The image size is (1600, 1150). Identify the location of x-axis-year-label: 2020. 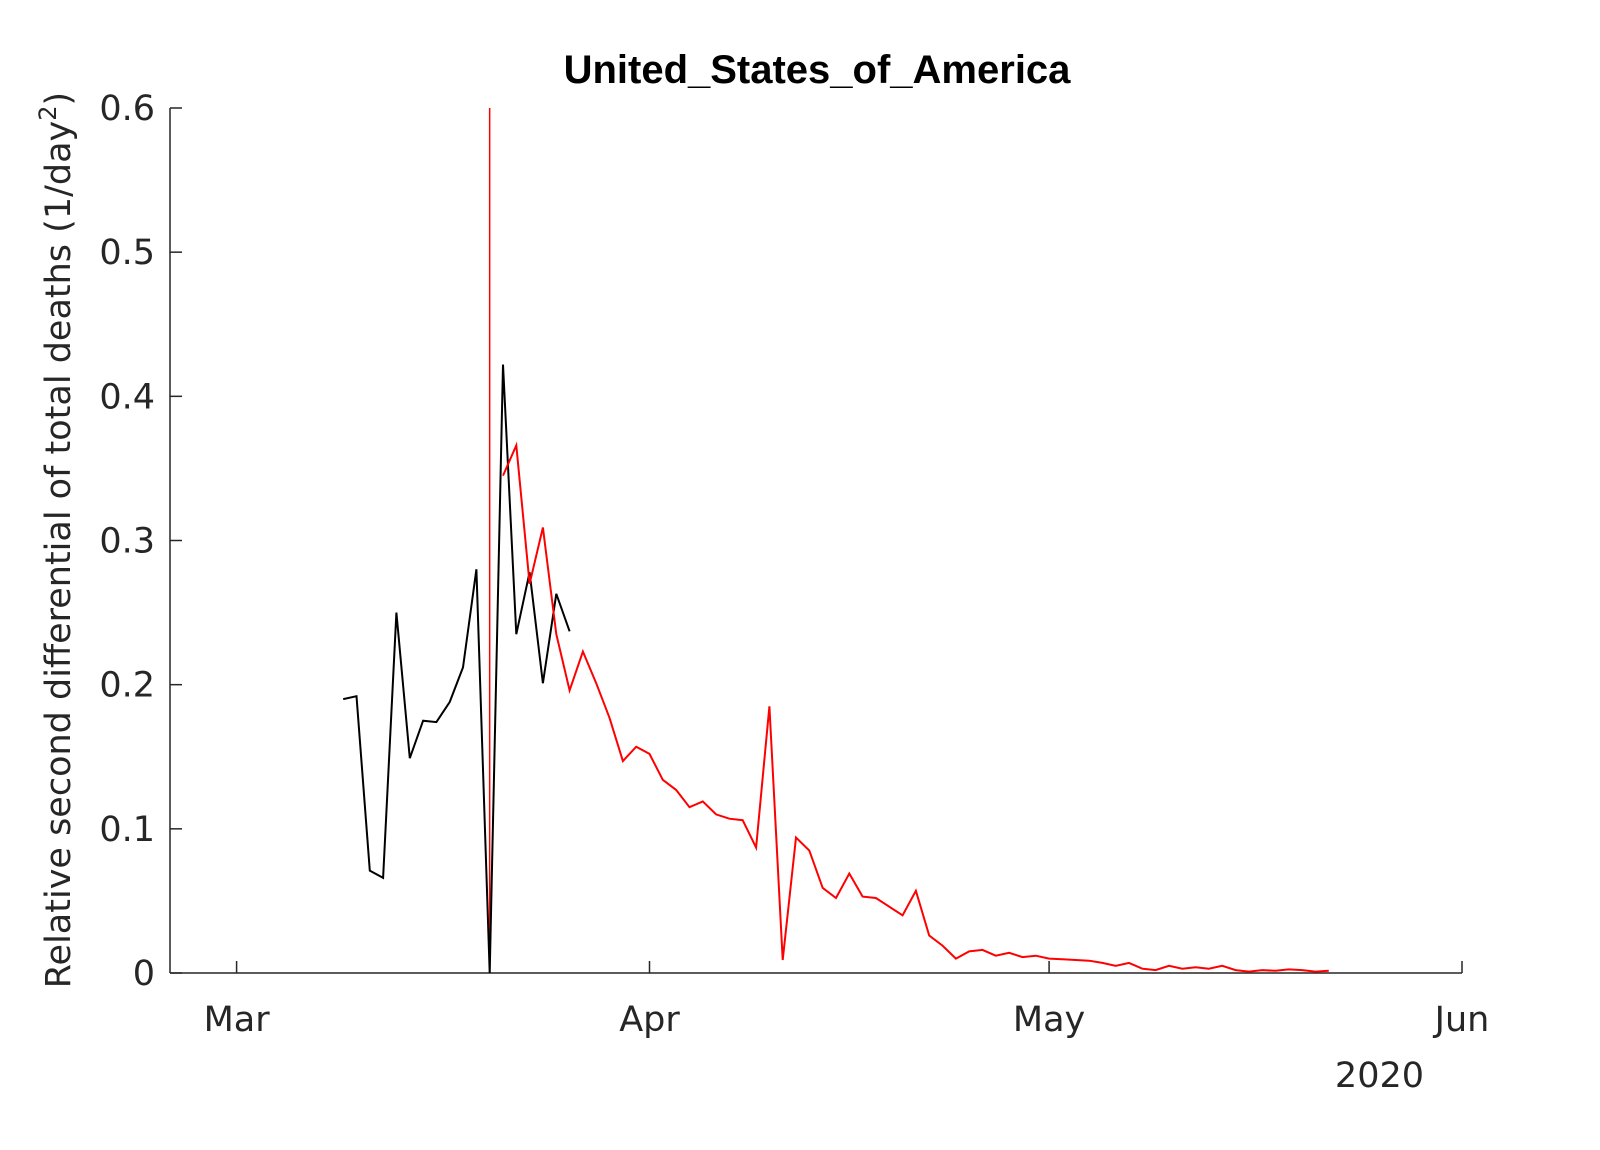
(1379, 1076).